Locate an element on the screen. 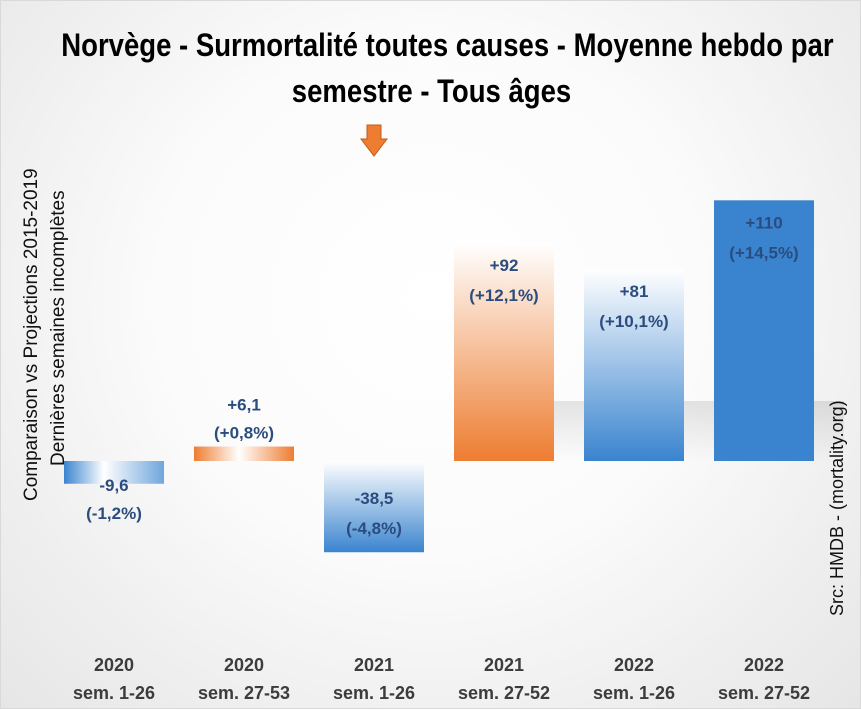 The height and width of the screenshot is (710, 861). category-label-semester: sem. 27-53 is located at coordinates (244, 693).